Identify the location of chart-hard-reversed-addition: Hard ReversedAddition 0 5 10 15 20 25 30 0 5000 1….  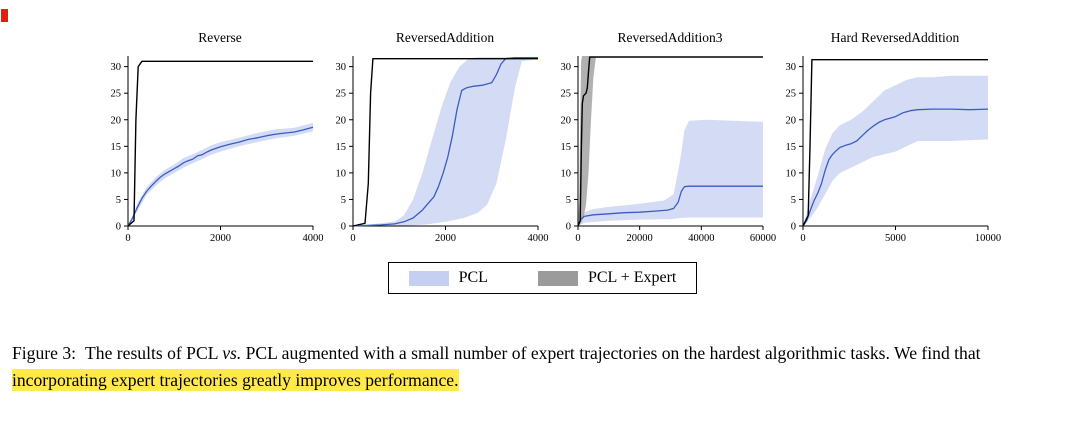
(884, 138).